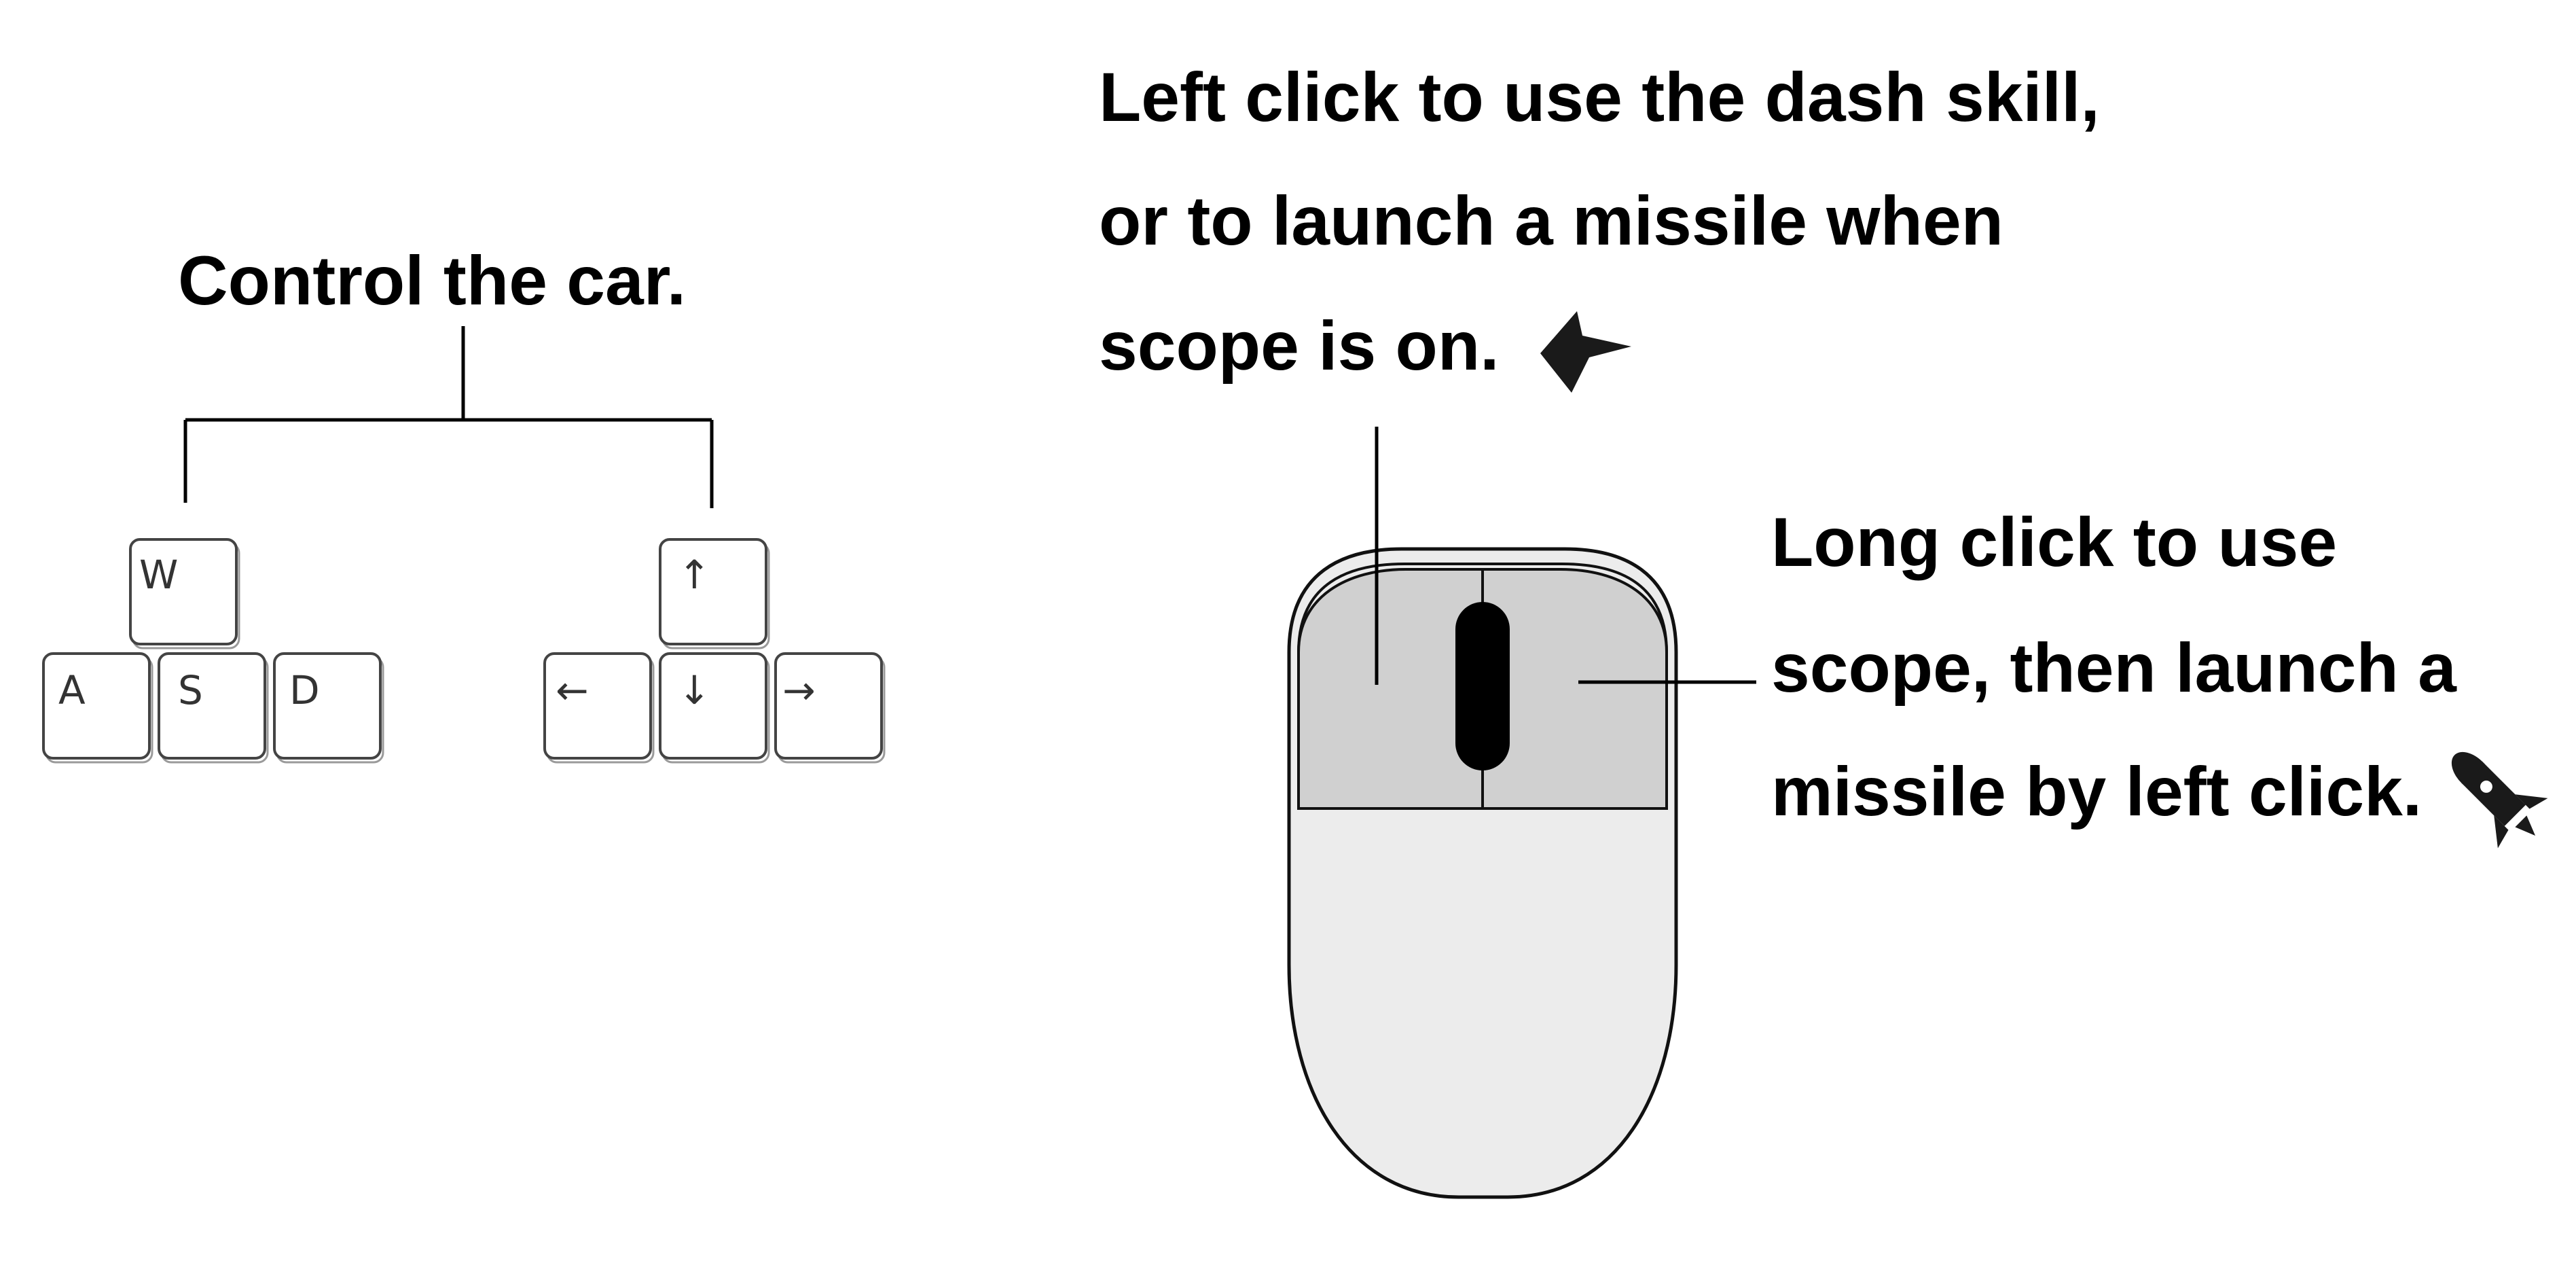  Describe the element at coordinates (2096, 791) in the screenshot. I see `right-caption-line-3: missile by left click.` at that location.